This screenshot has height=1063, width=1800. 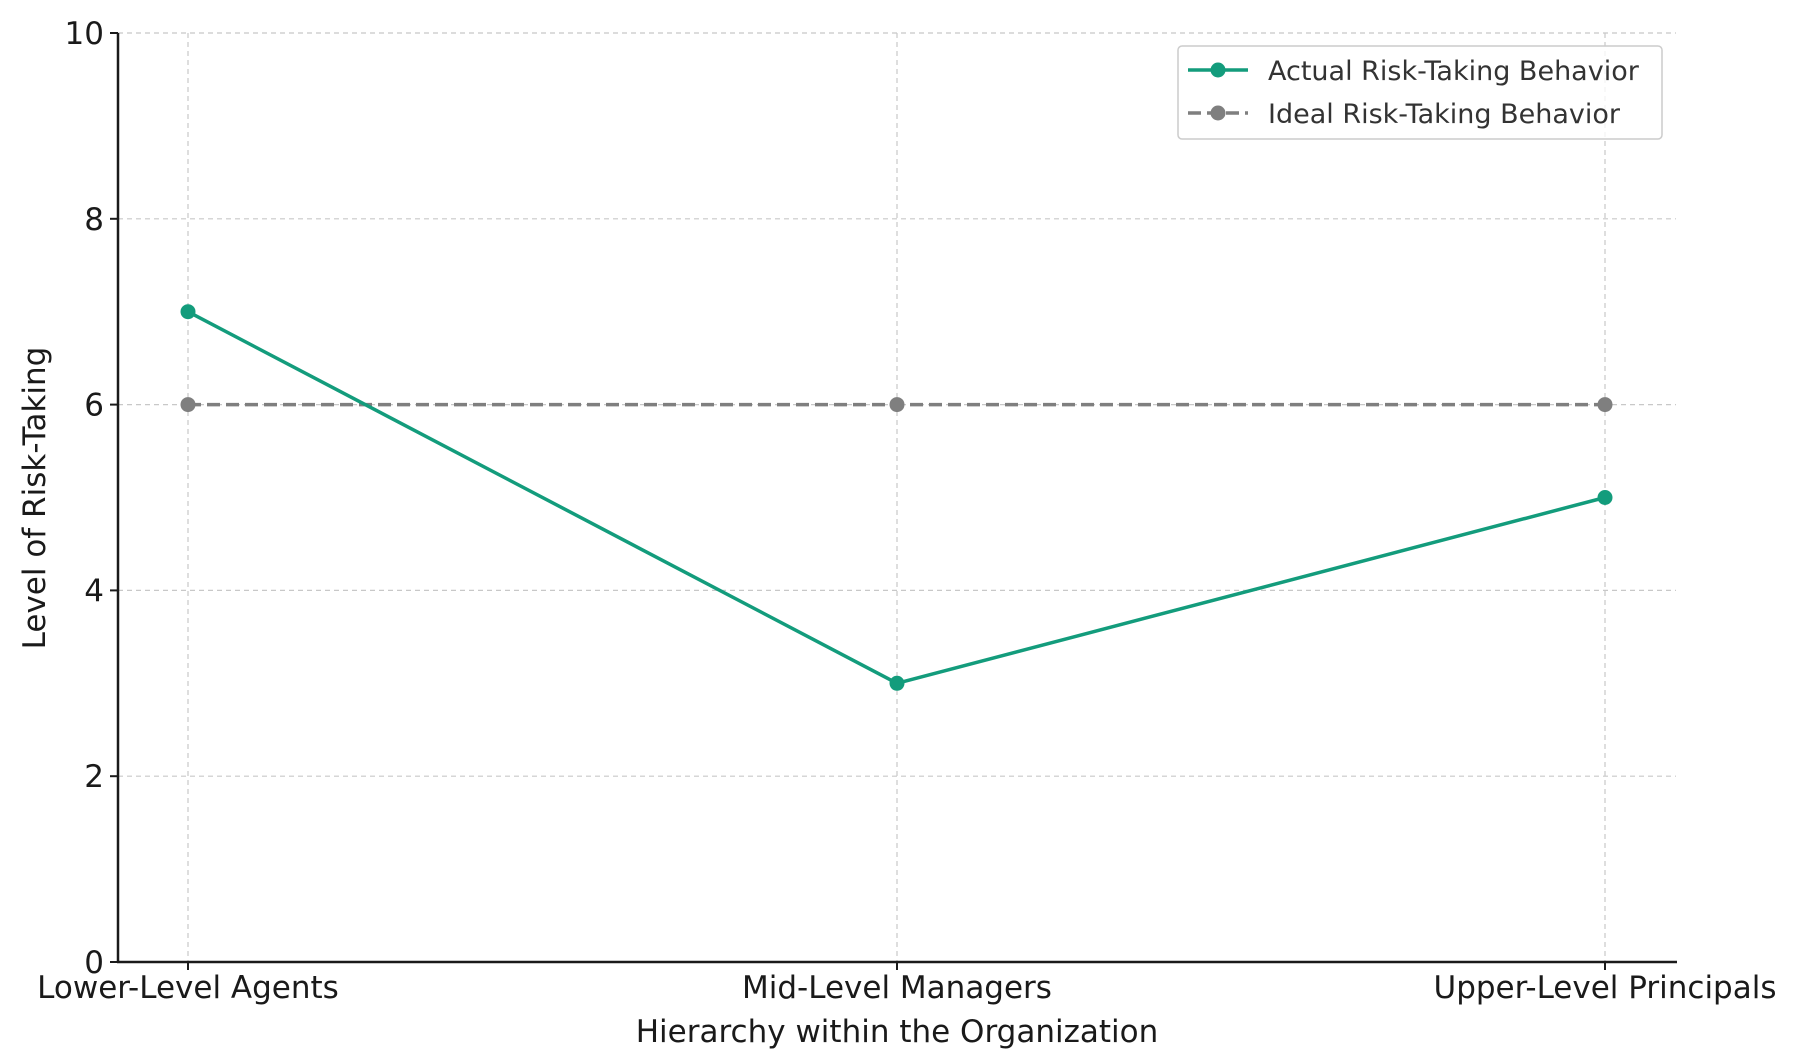 I want to click on x-tick-label: Mid-Level Managers, so click(x=897, y=988).